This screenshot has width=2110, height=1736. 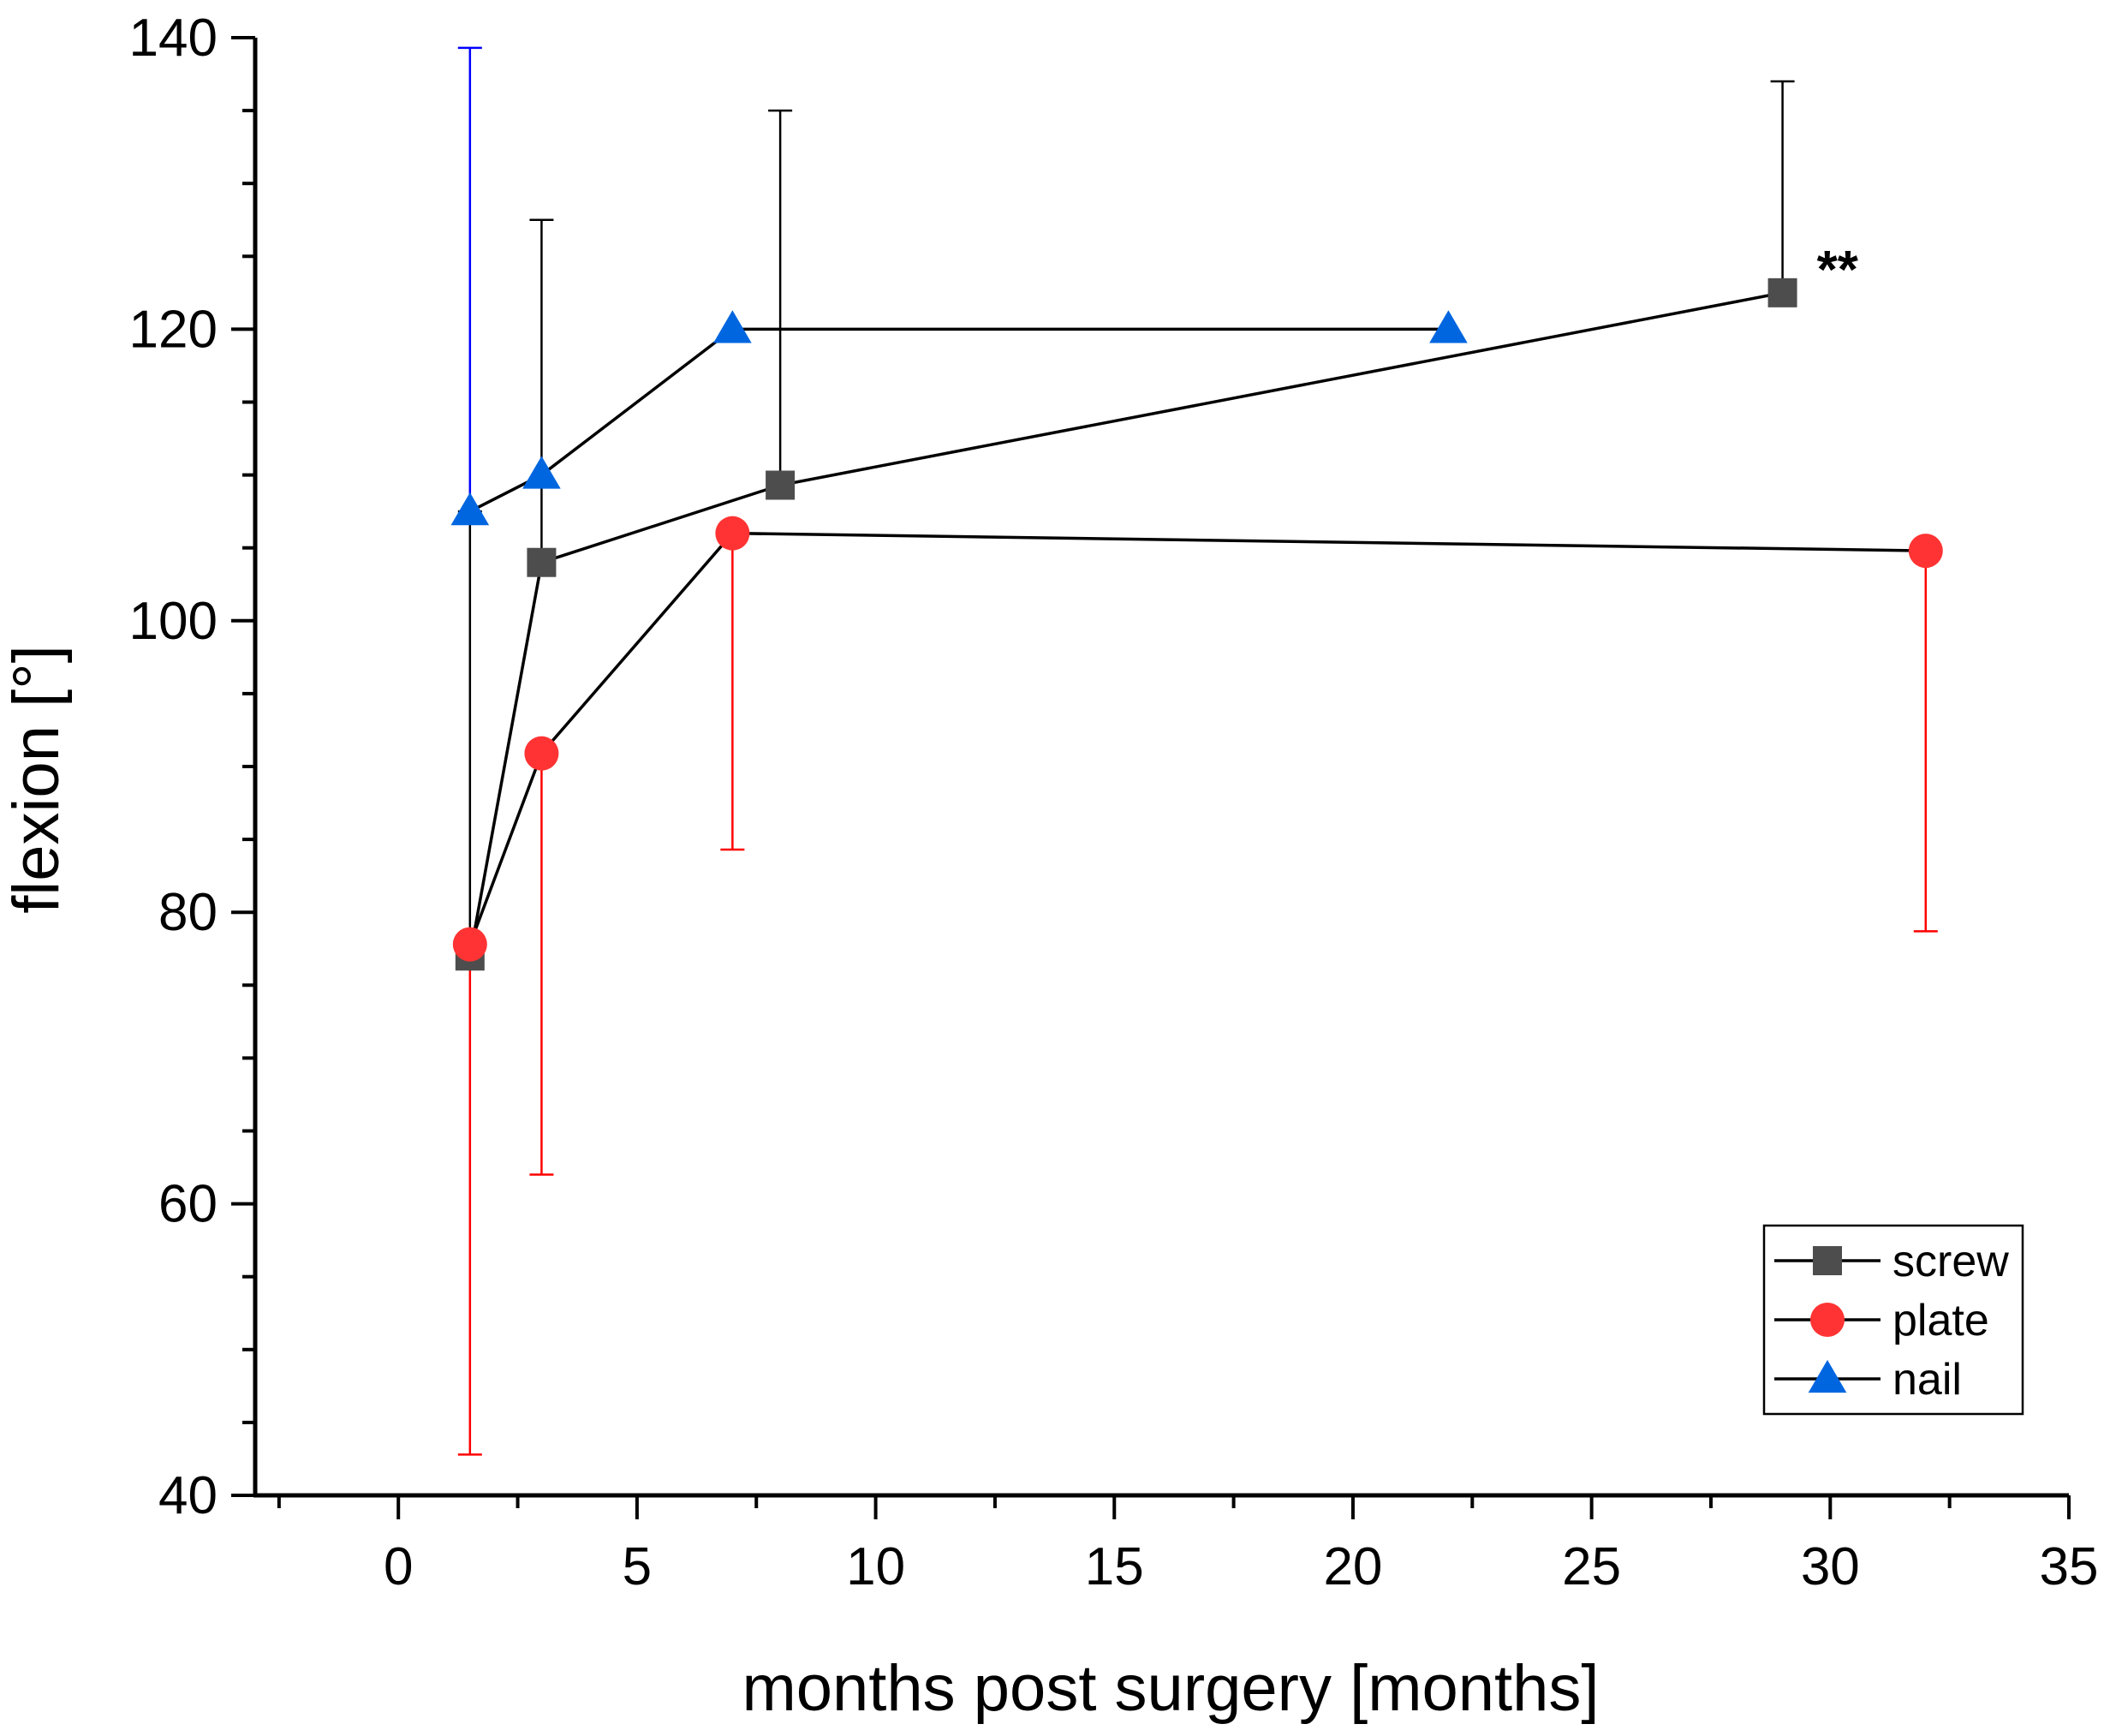 What do you see at coordinates (36, 779) in the screenshot?
I see `y-axis-title: flexion [°]` at bounding box center [36, 779].